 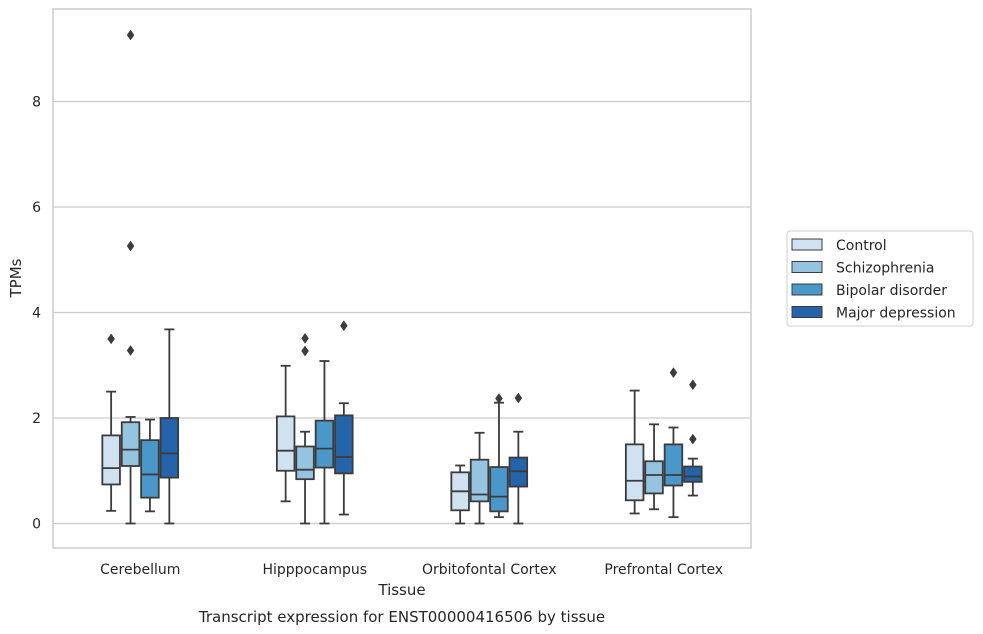 What do you see at coordinates (140, 570) in the screenshot?
I see `x-tick-label: Cerebellum` at bounding box center [140, 570].